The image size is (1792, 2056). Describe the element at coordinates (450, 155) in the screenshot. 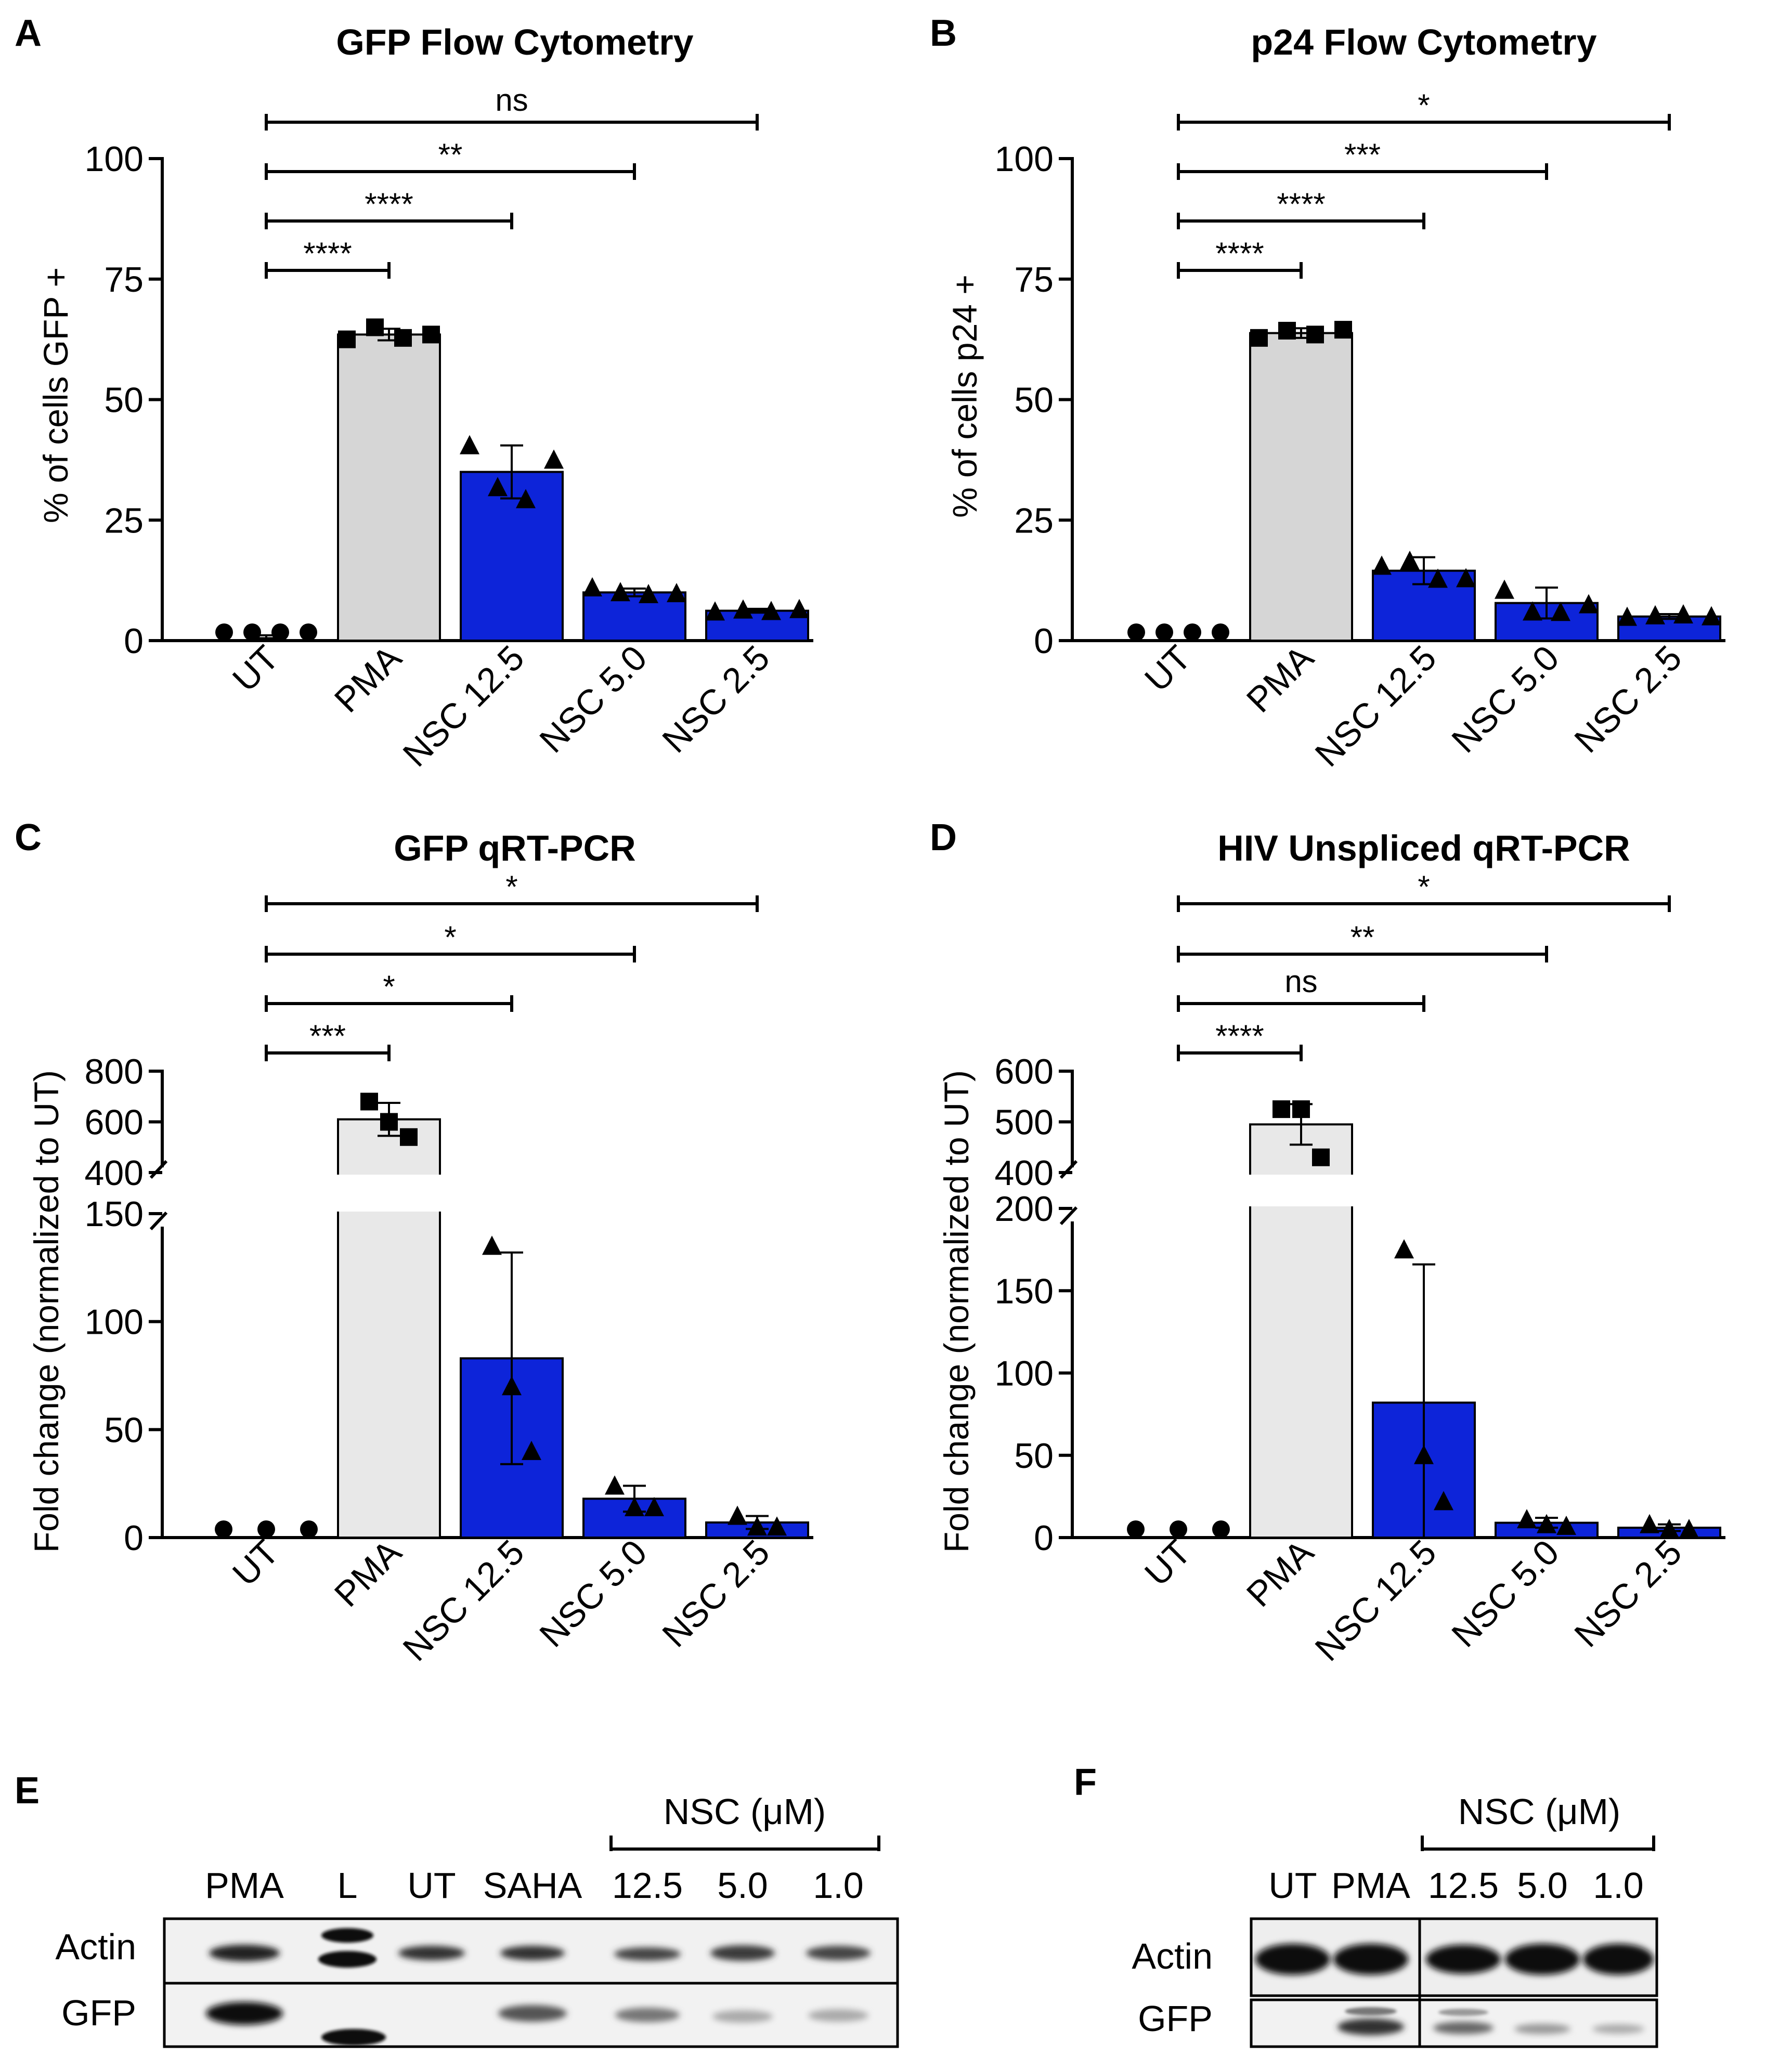

I see `panel-a-sig-label-3: **` at that location.